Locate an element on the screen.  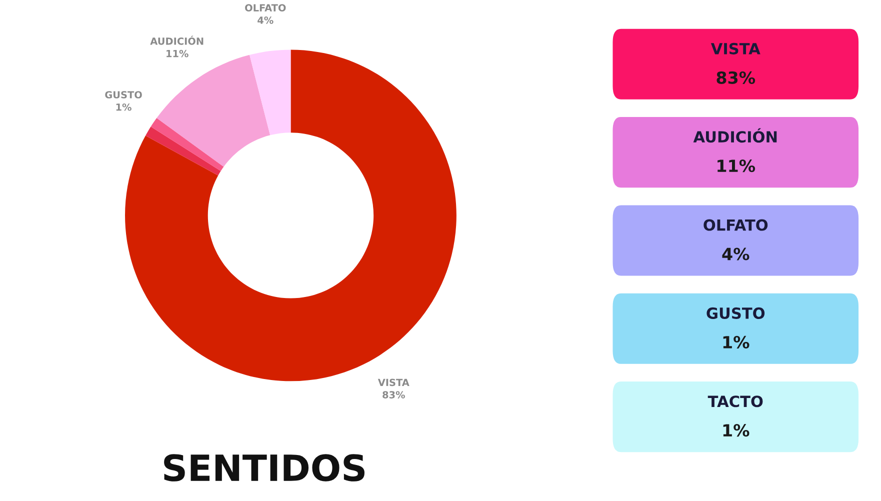
slice-label: GUSTO is located at coordinates (123, 94).